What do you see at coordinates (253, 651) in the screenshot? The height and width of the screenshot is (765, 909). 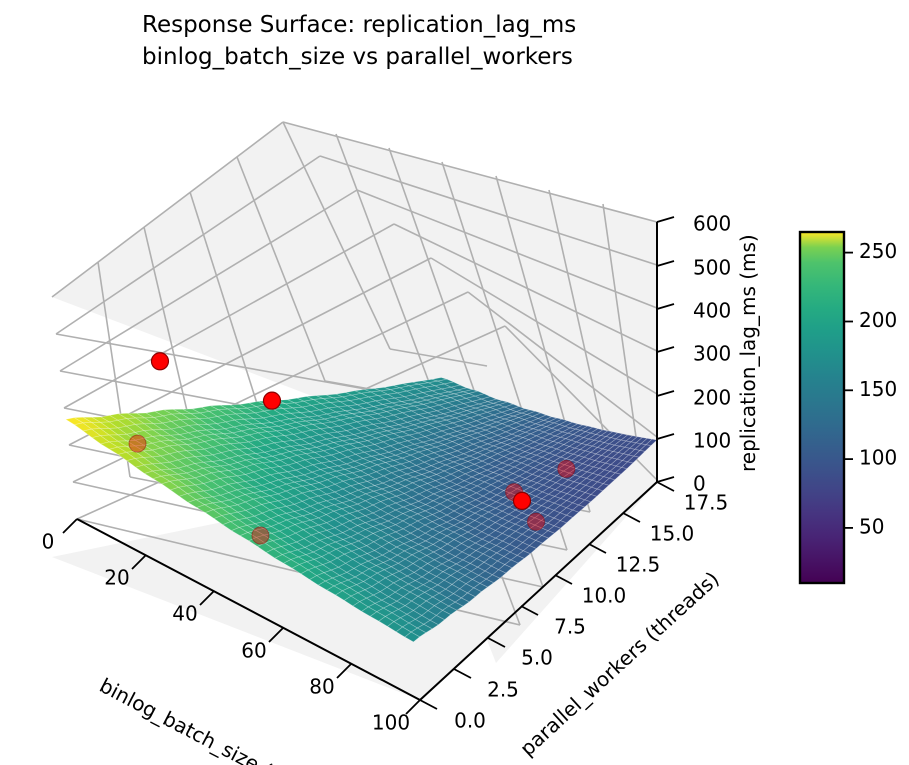 I see `tick-label: 60` at bounding box center [253, 651].